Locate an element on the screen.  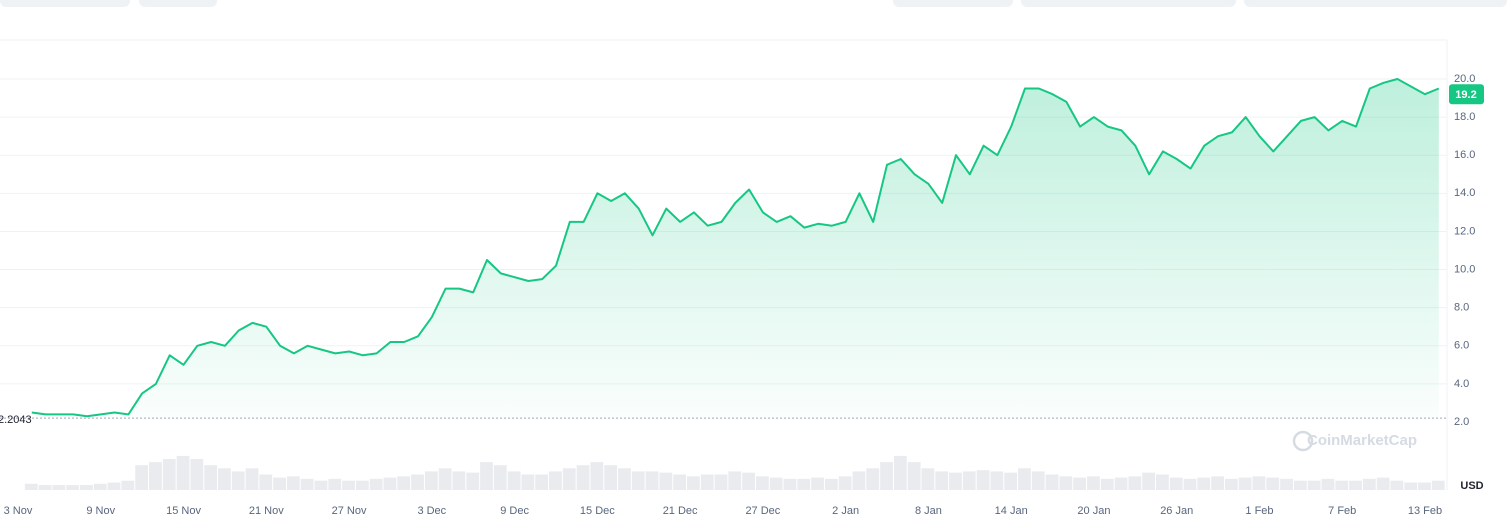
price-badge is located at coordinates (1466, 94).